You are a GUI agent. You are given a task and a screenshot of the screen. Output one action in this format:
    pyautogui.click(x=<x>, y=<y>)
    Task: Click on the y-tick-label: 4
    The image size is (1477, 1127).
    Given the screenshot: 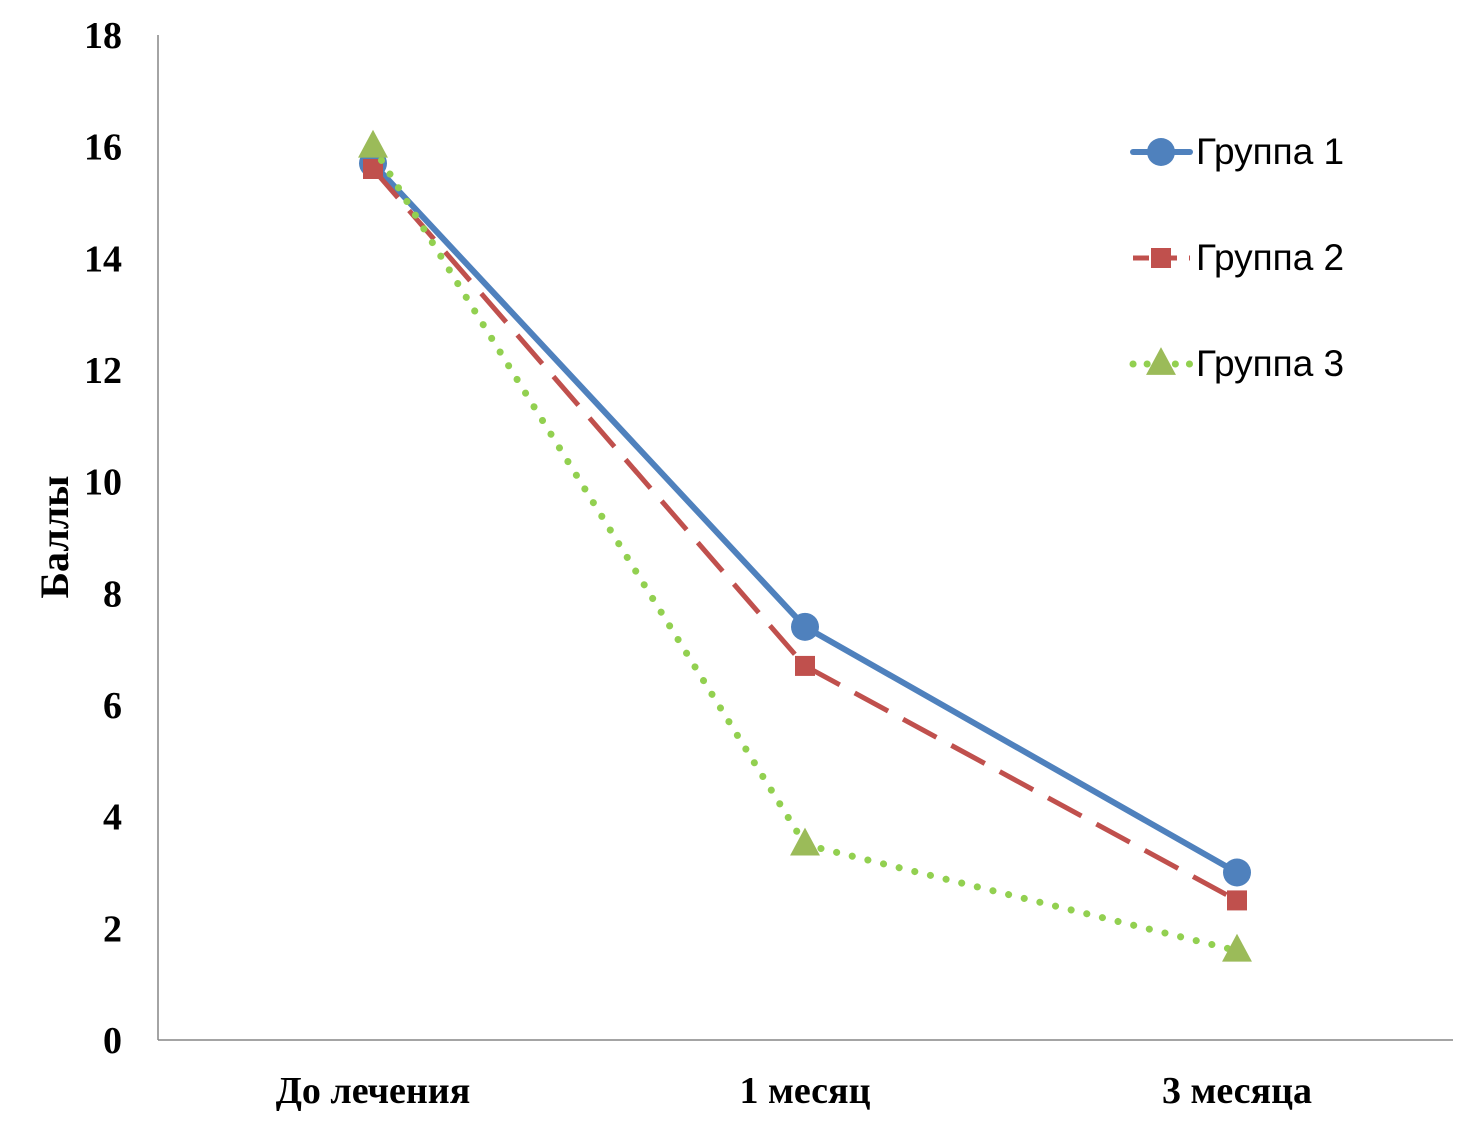 What is the action you would take?
    pyautogui.click(x=112, y=818)
    